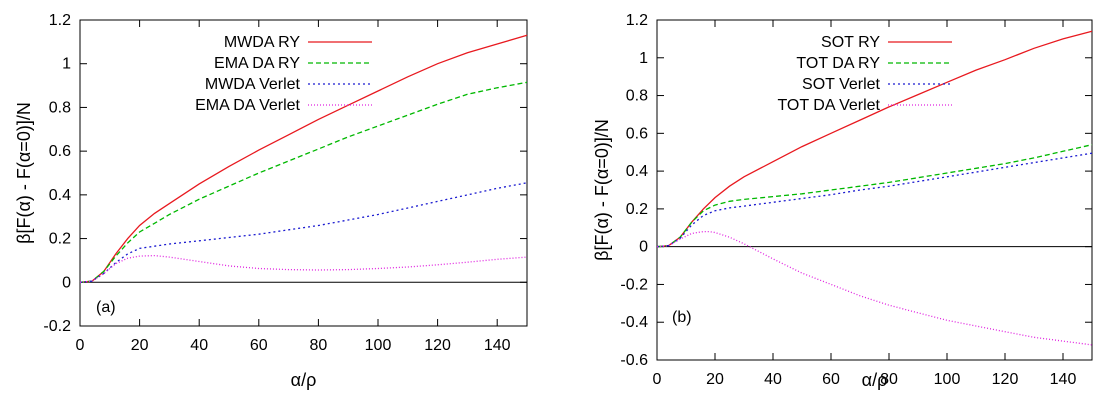 Image resolution: width=1094 pixels, height=394 pixels. Describe the element at coordinates (643, 247) in the screenshot. I see `panel-b-y-tick-label: 0` at that location.